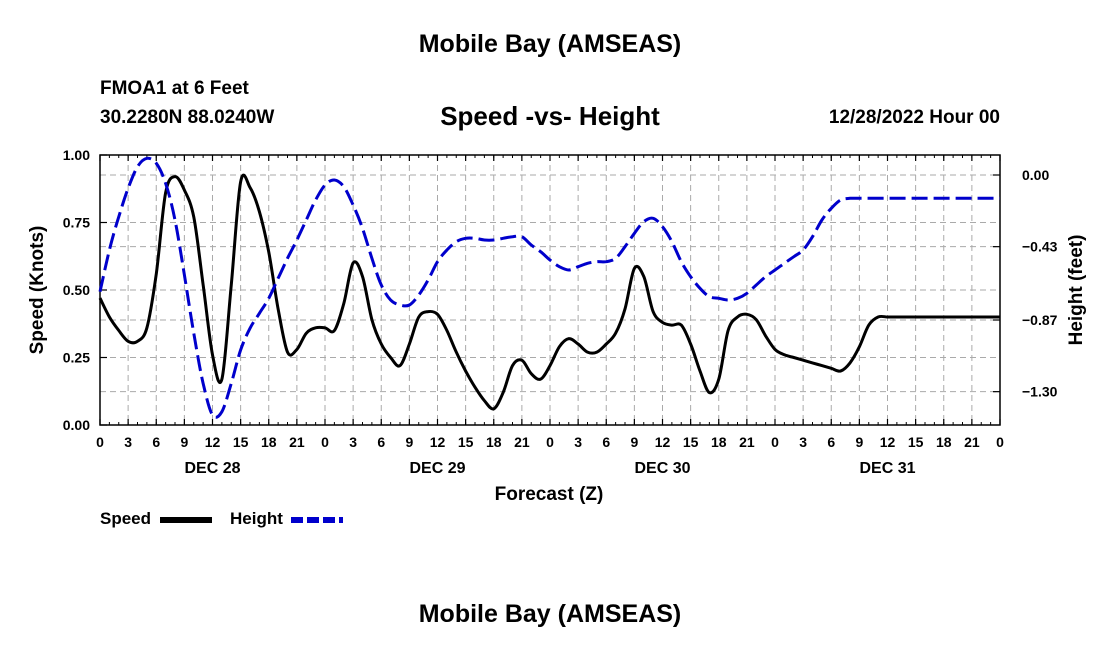 The image size is (1100, 650). Describe the element at coordinates (76, 223) in the screenshot. I see `y-tick-label: 0.75` at that location.